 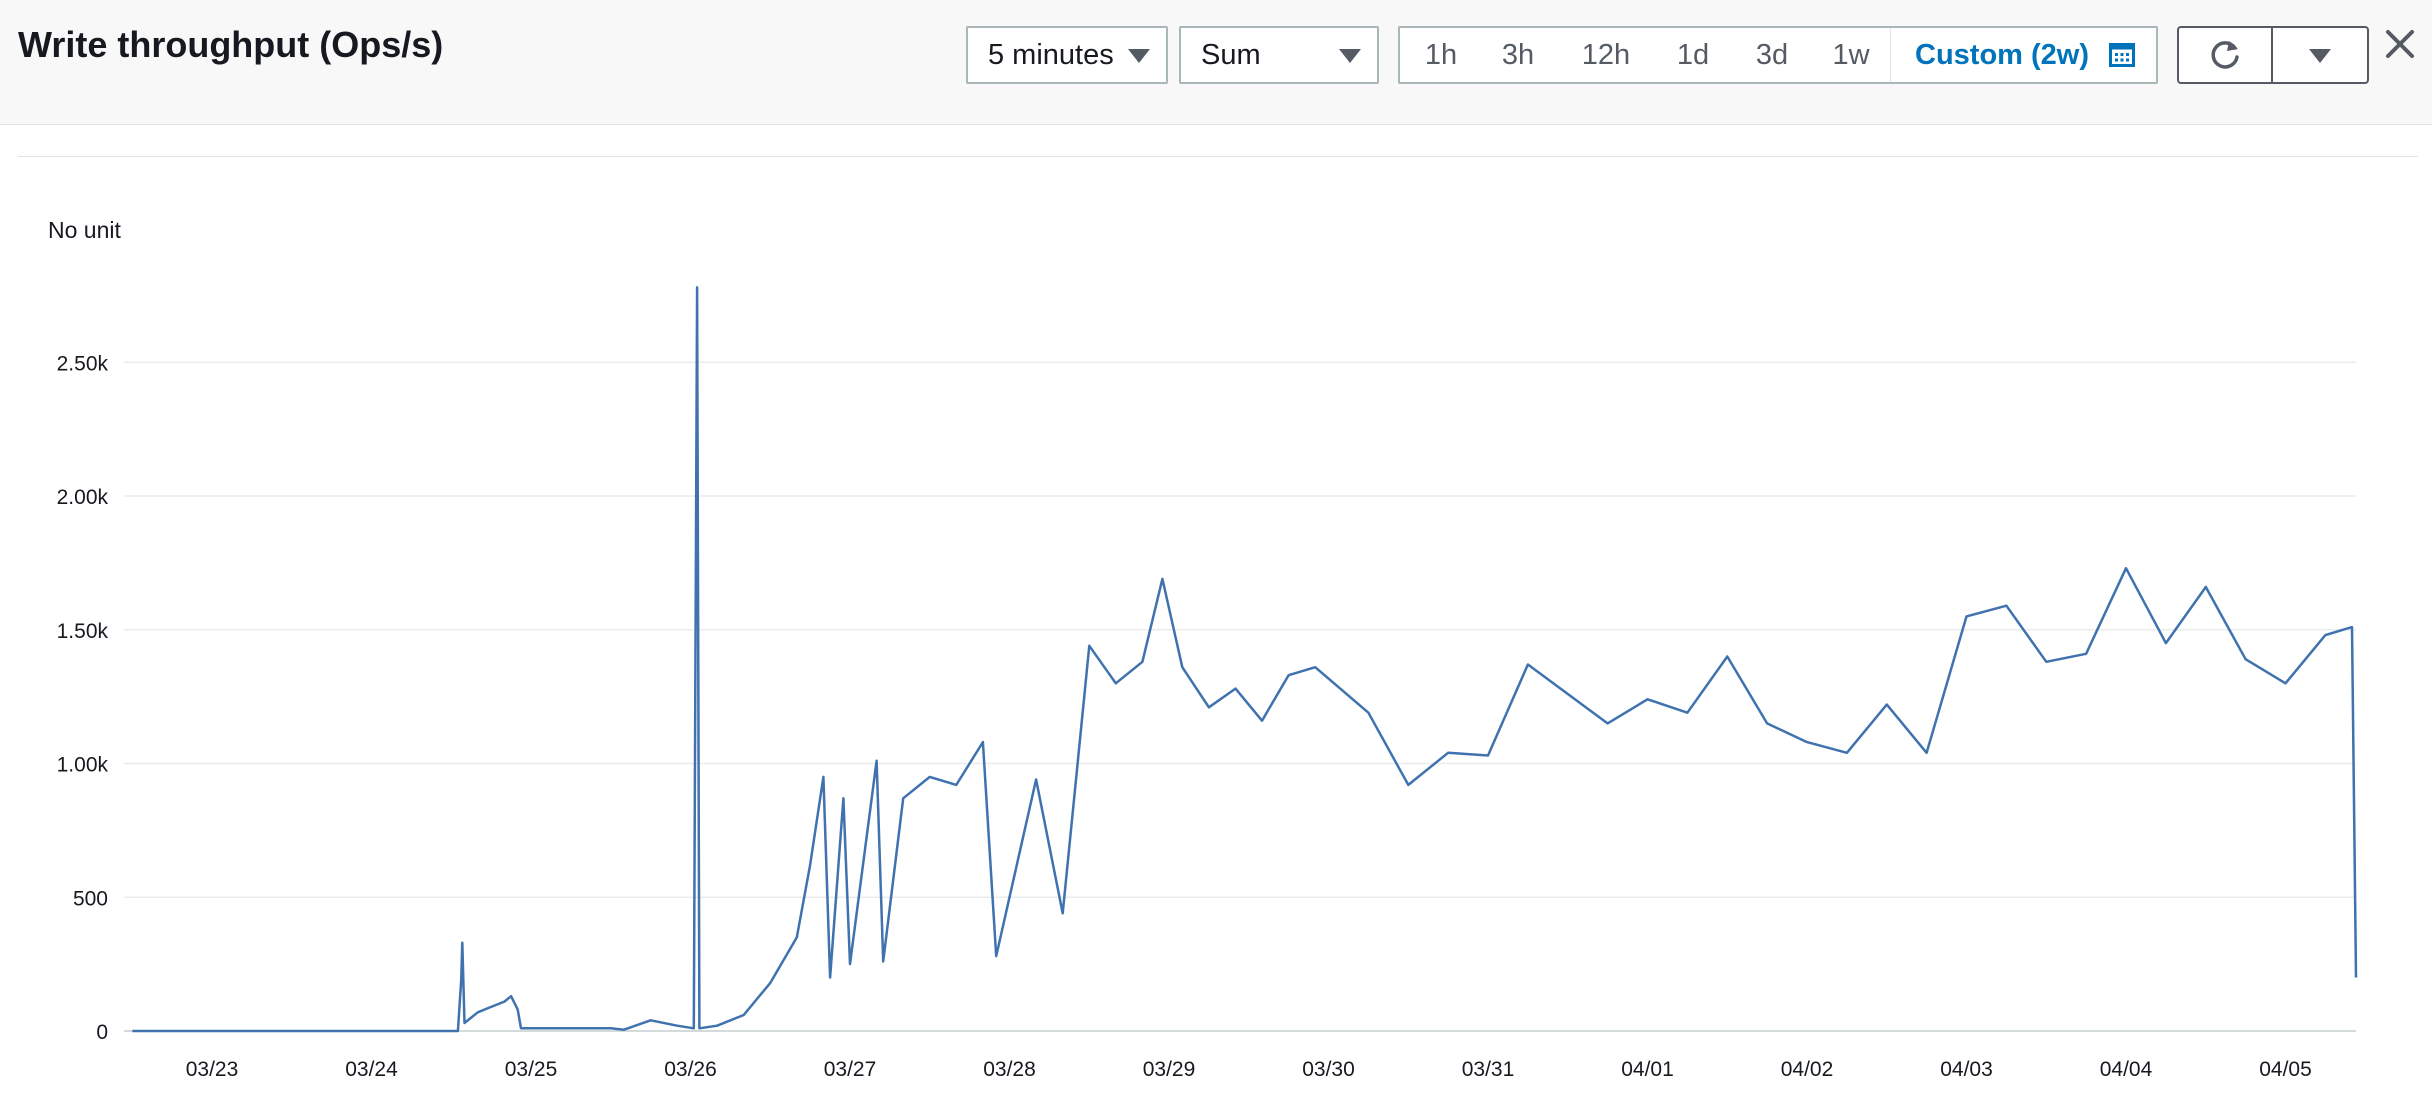 I want to click on time-range-selector: 1h 3h 12h 1d 3d 1w Custom (2w), so click(x=1778, y=55).